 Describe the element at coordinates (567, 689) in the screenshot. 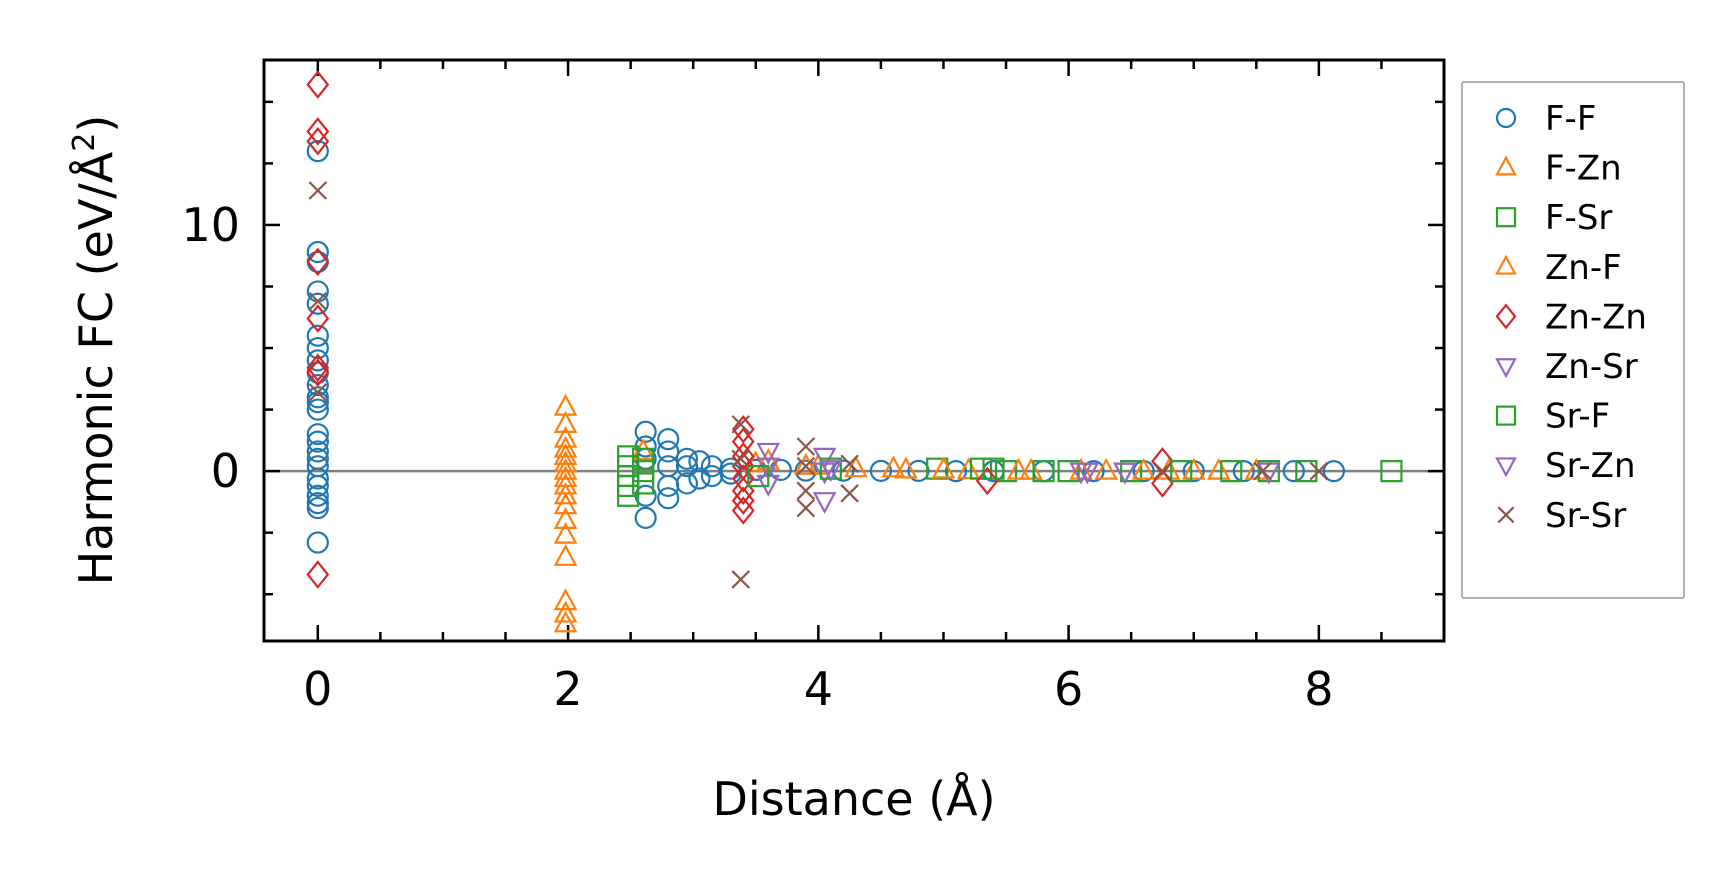

I see `x-tick-label: 2` at that location.